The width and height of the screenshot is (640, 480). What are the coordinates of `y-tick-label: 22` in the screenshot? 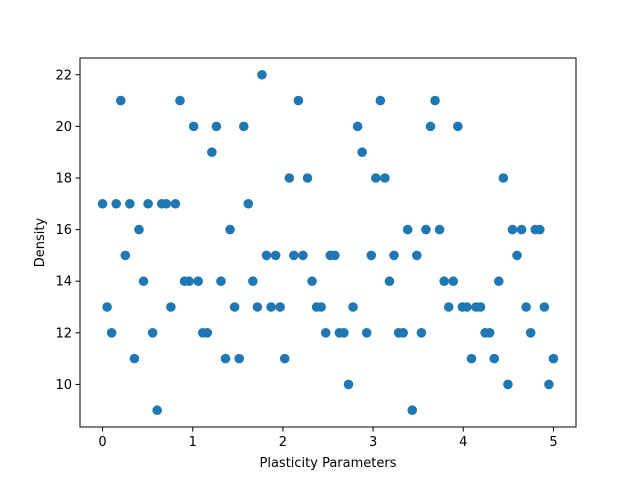 It's located at (63, 75).